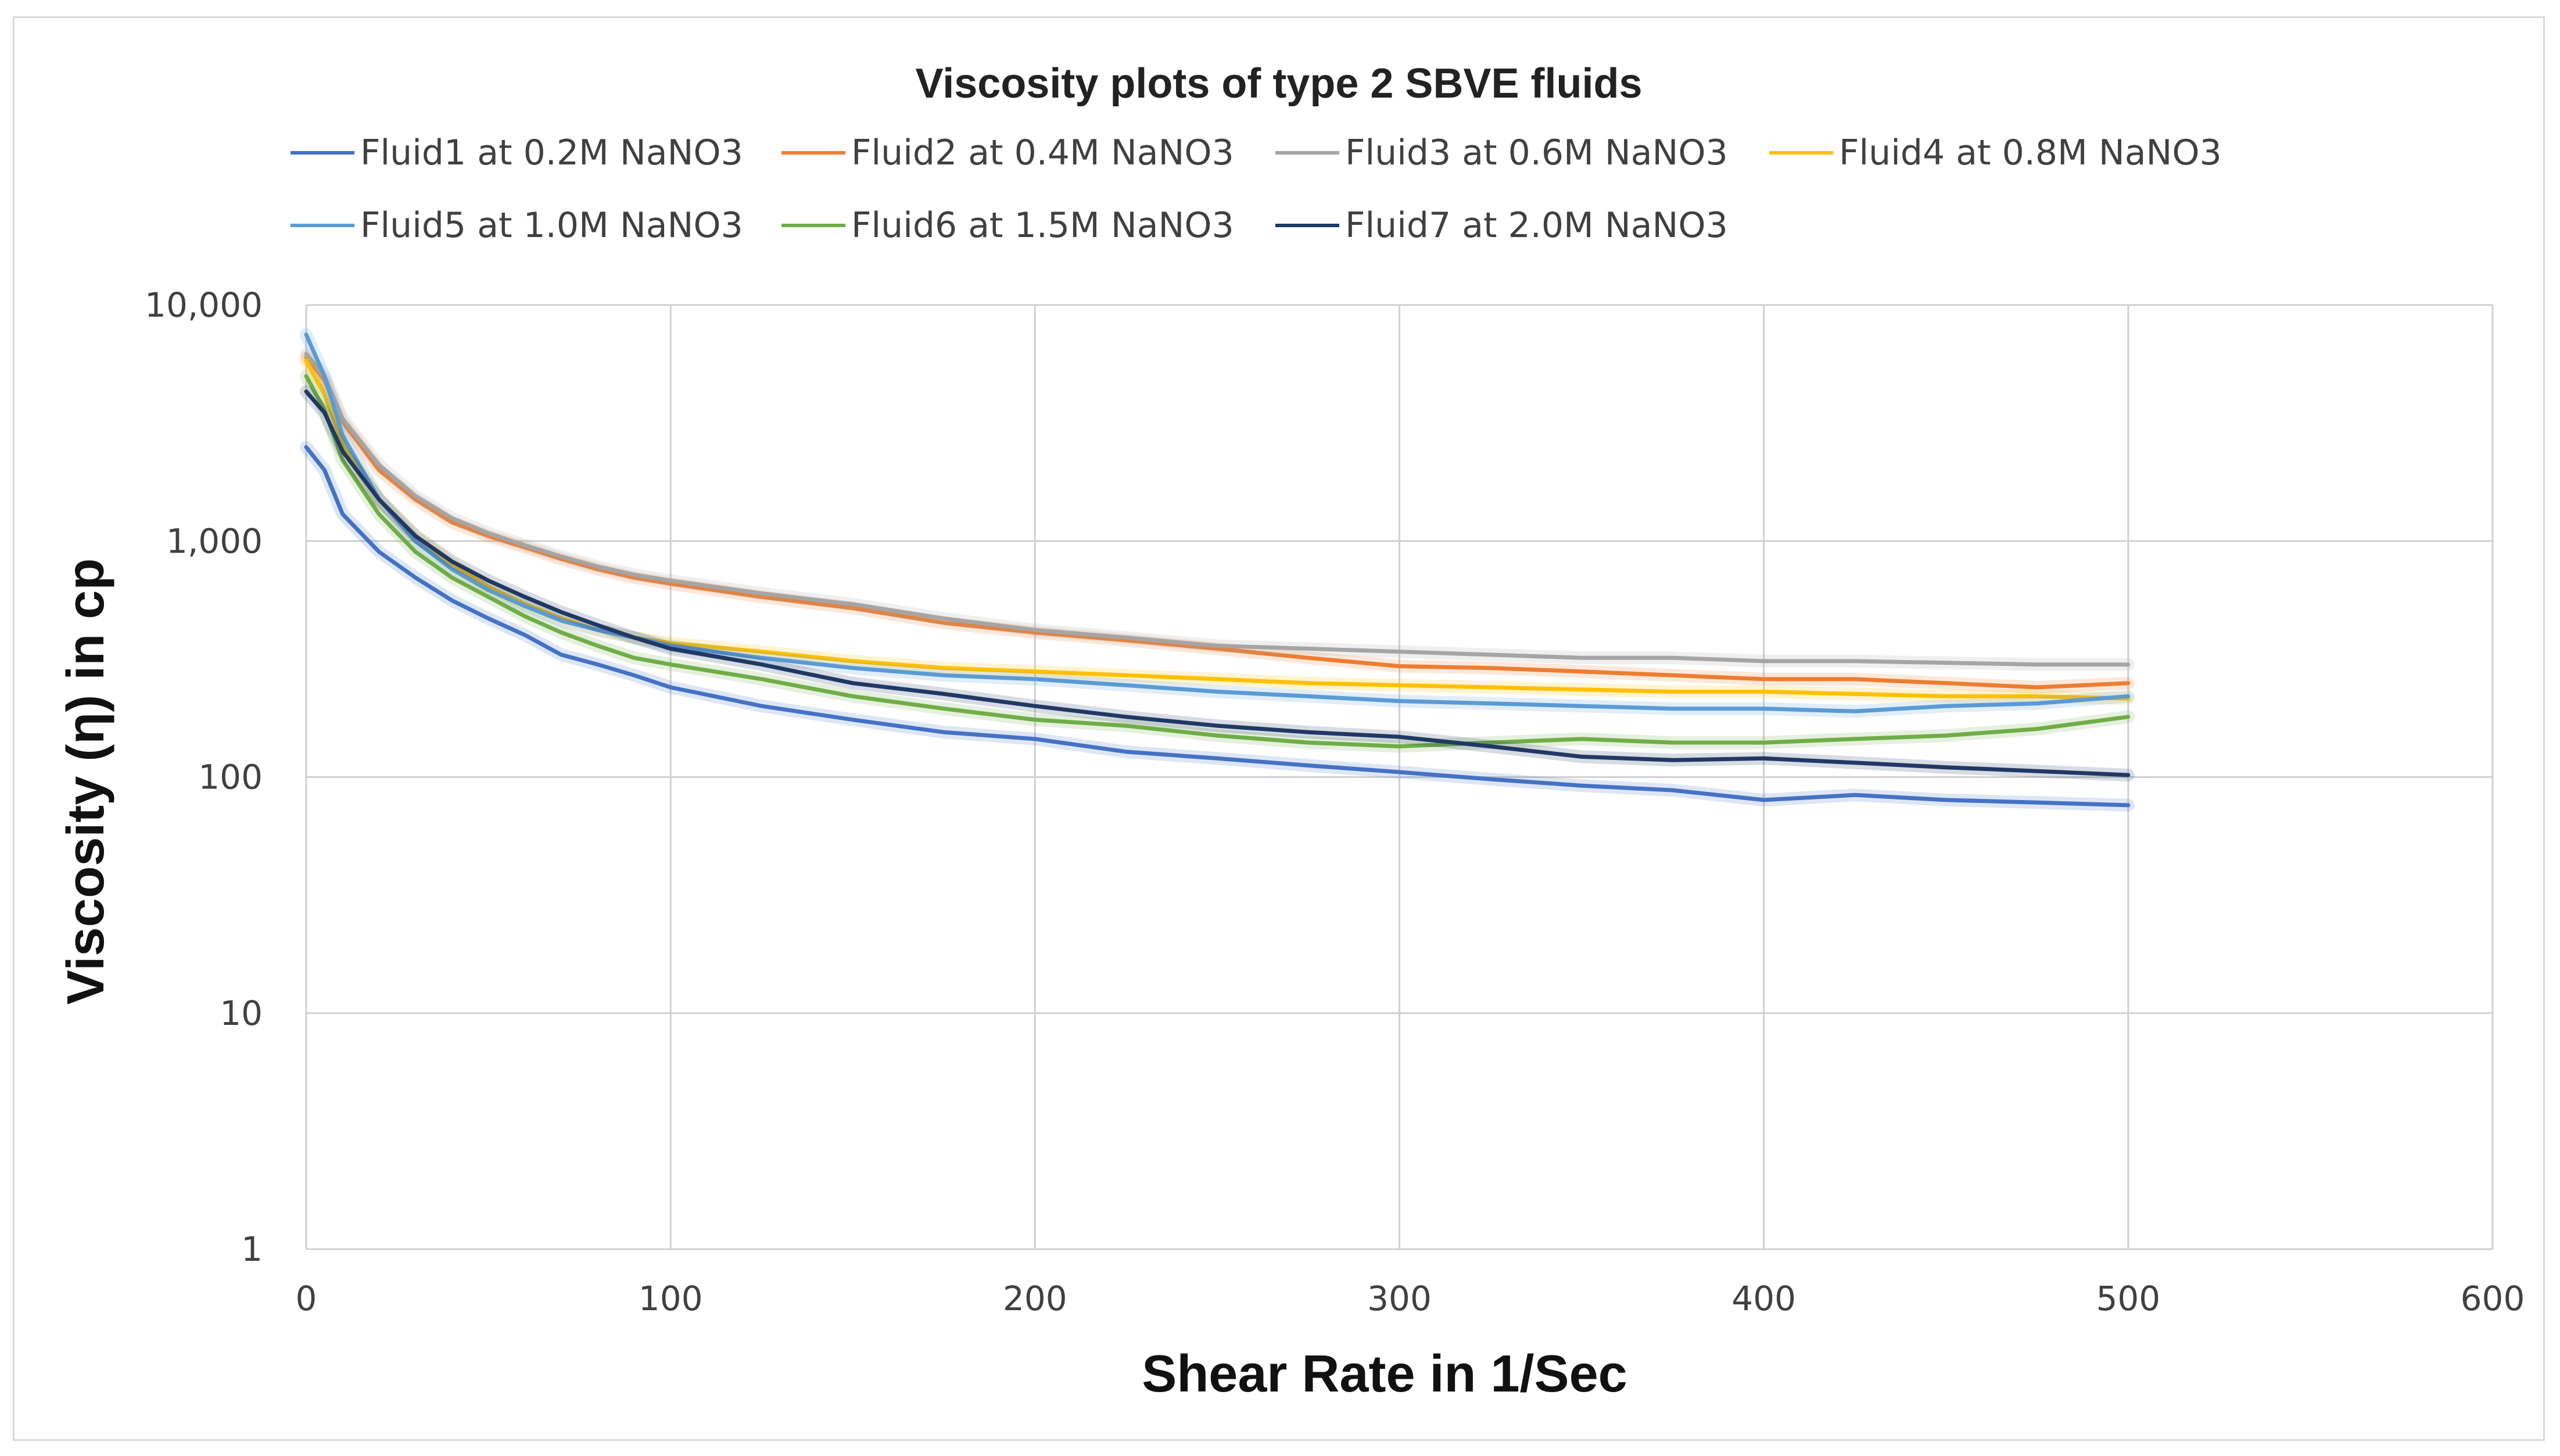  I want to click on legend-label: Fluid7 at 2.0M NaNO3, so click(1537, 226).